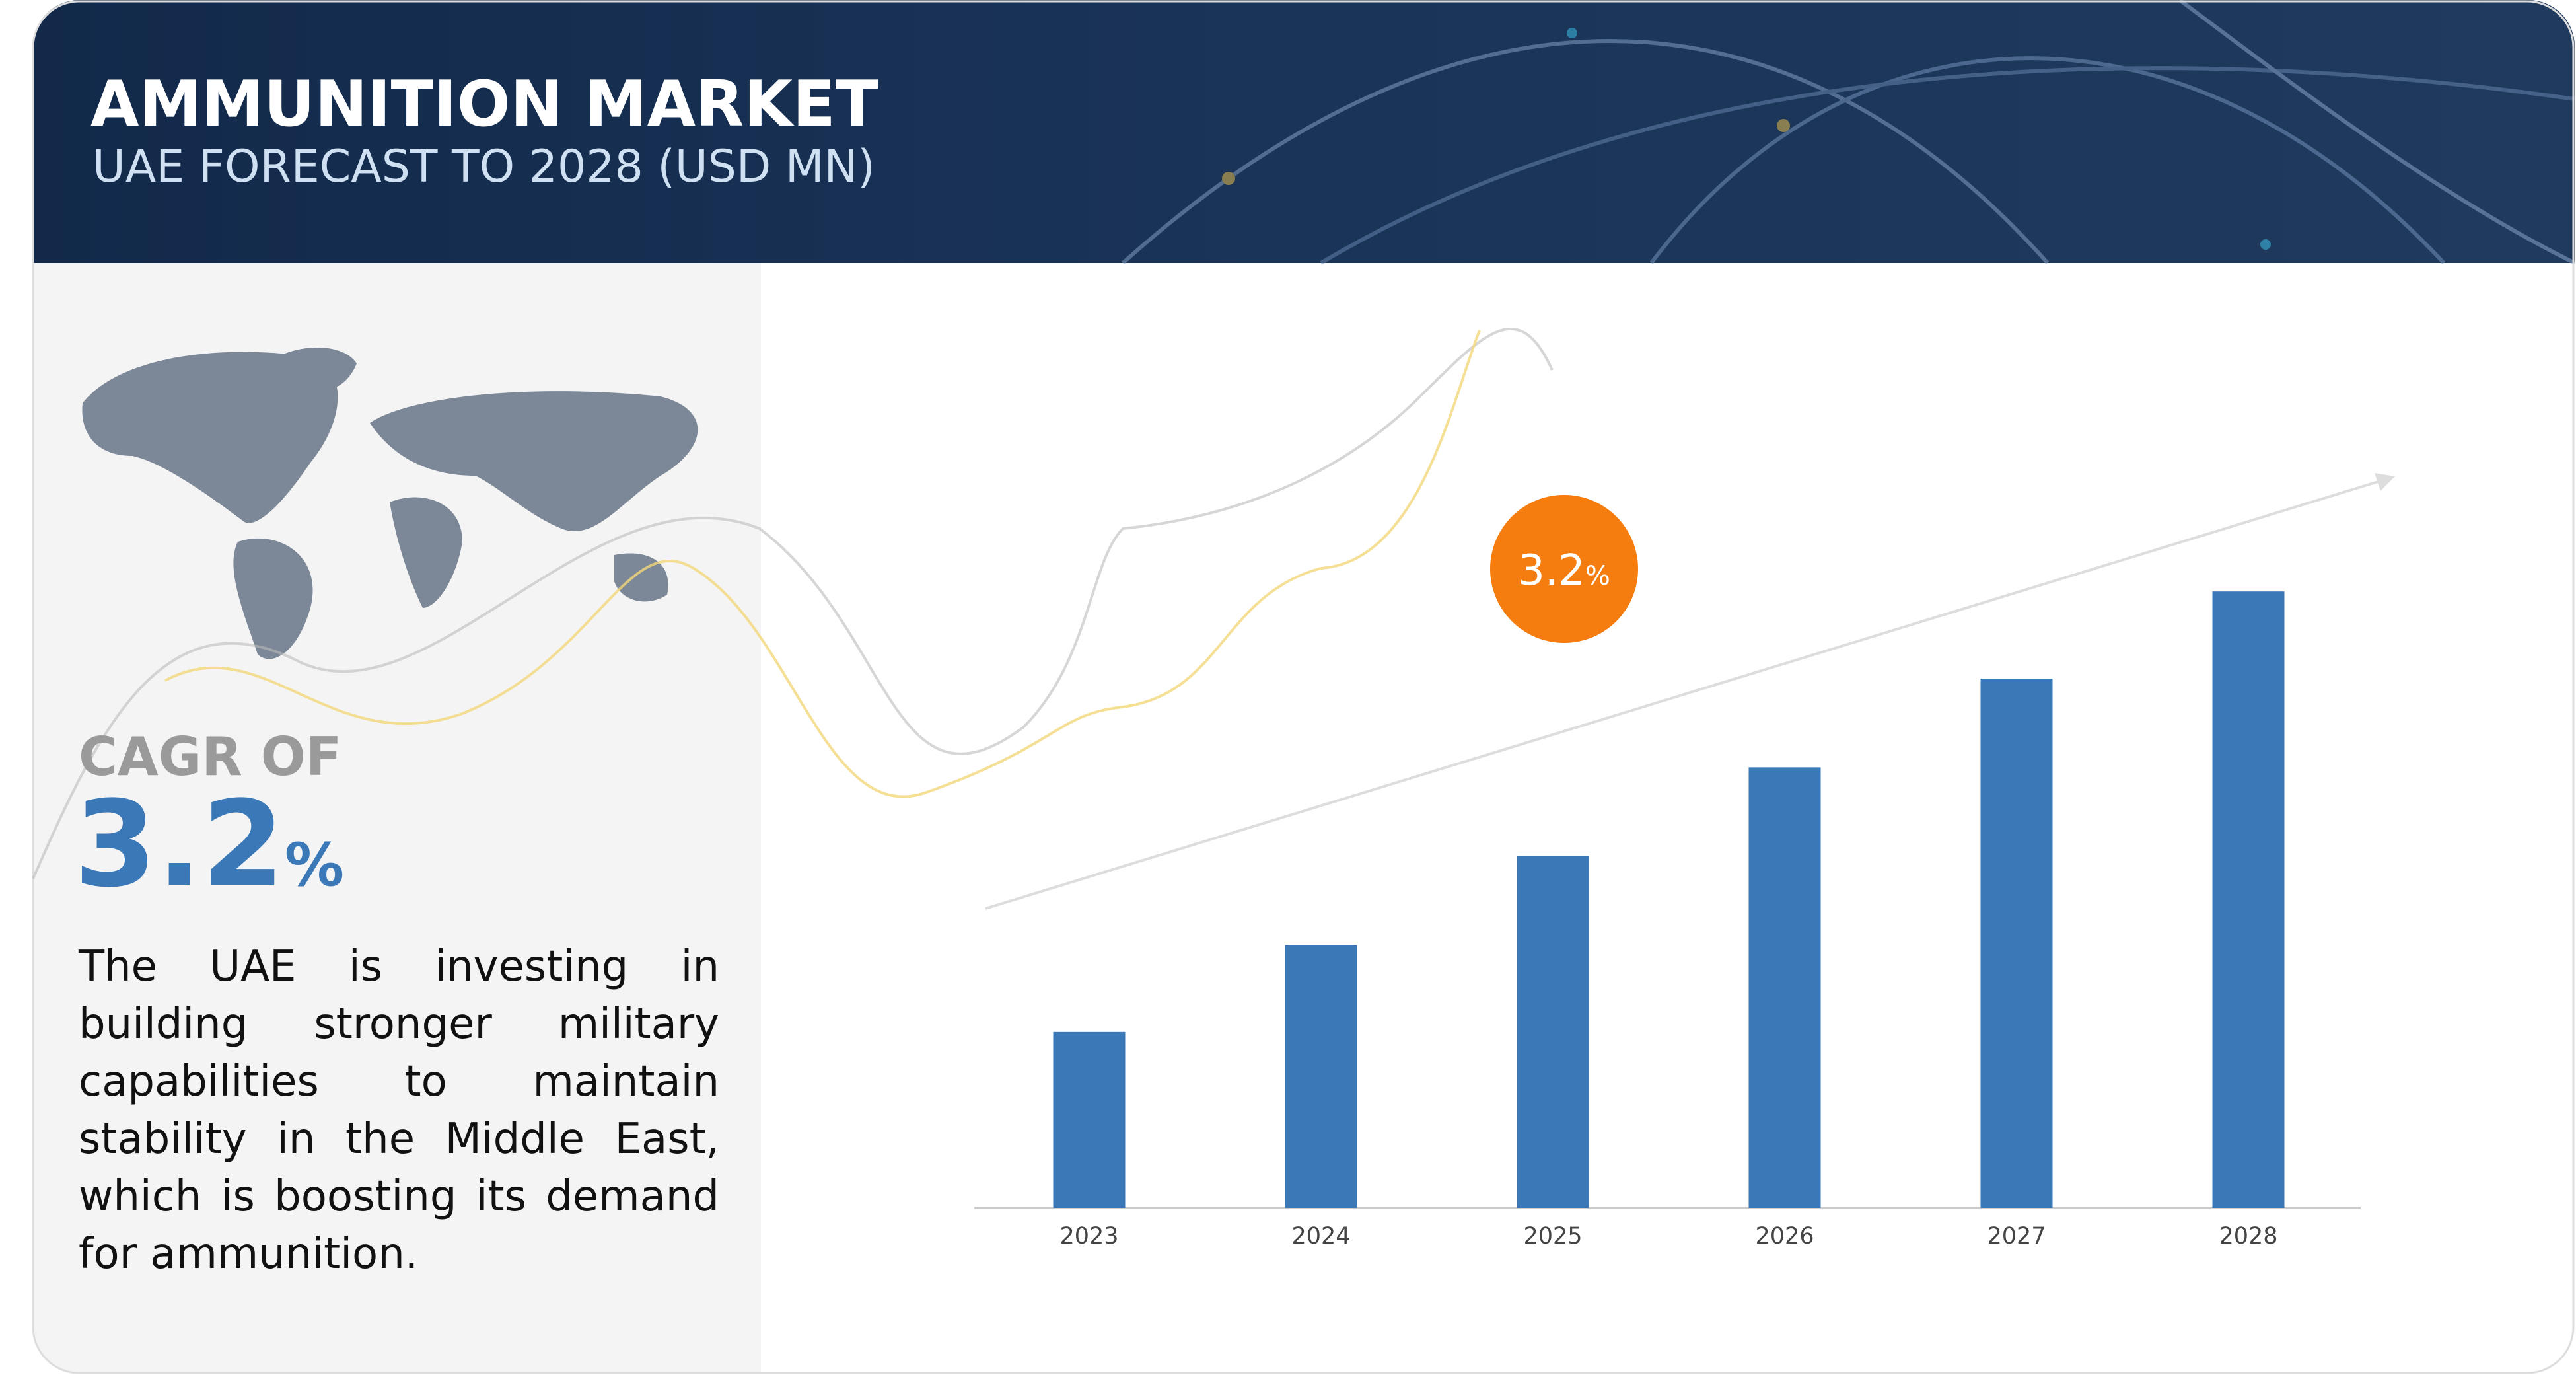 Image resolution: width=2576 pixels, height=1377 pixels. What do you see at coordinates (483, 167) in the screenshot?
I see `subtitle: UAE FORECAST TO 2028 (USD MN)` at bounding box center [483, 167].